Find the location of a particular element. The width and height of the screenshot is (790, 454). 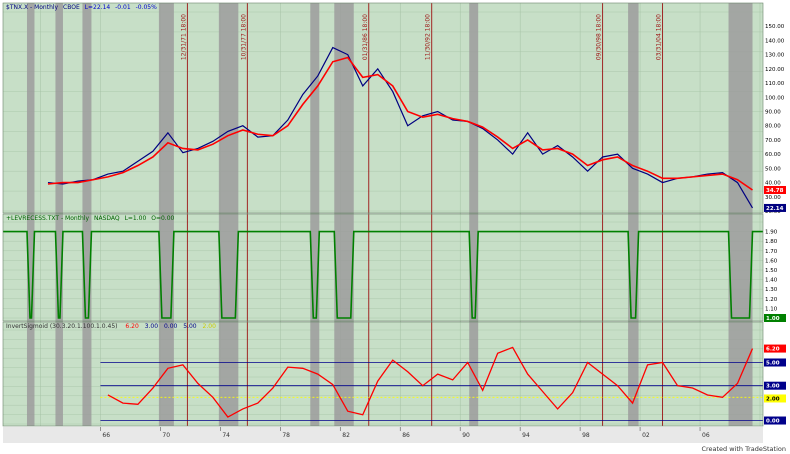

recession-exchange: NASDAQ is located at coordinates (107, 218).